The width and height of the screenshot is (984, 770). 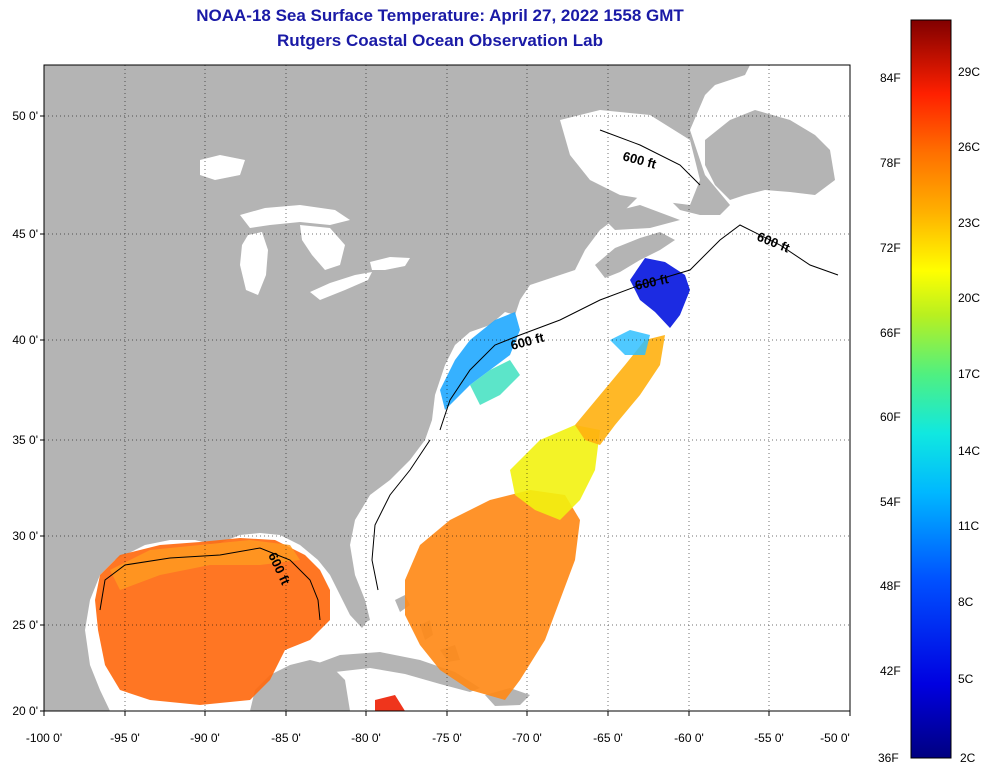 I want to click on contour-600ft-east, so click(x=639, y=327).